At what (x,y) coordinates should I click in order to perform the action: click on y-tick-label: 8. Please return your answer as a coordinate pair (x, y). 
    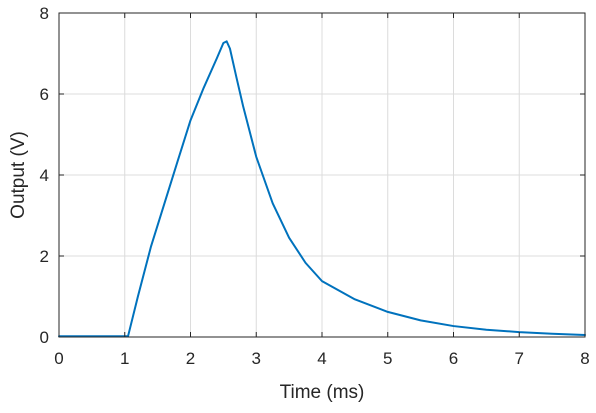
    Looking at the image, I should click on (44, 13).